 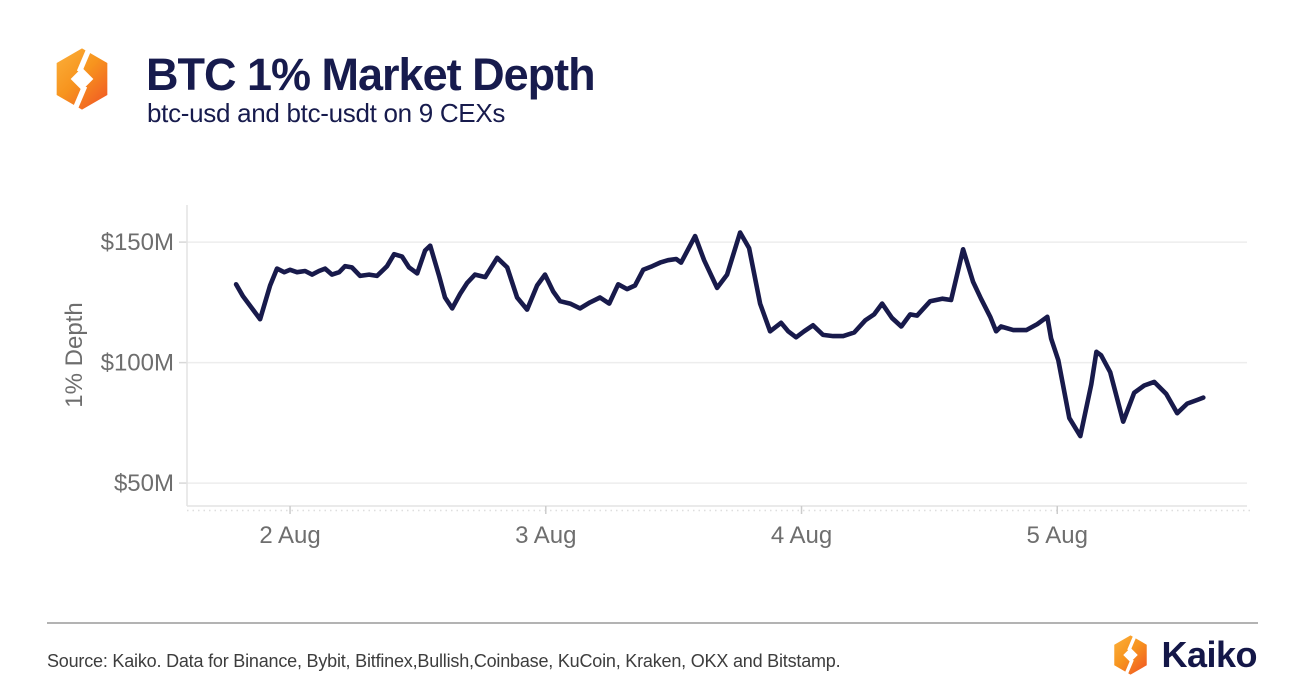 I want to click on x-tick-label: 5 Aug, so click(x=1057, y=535).